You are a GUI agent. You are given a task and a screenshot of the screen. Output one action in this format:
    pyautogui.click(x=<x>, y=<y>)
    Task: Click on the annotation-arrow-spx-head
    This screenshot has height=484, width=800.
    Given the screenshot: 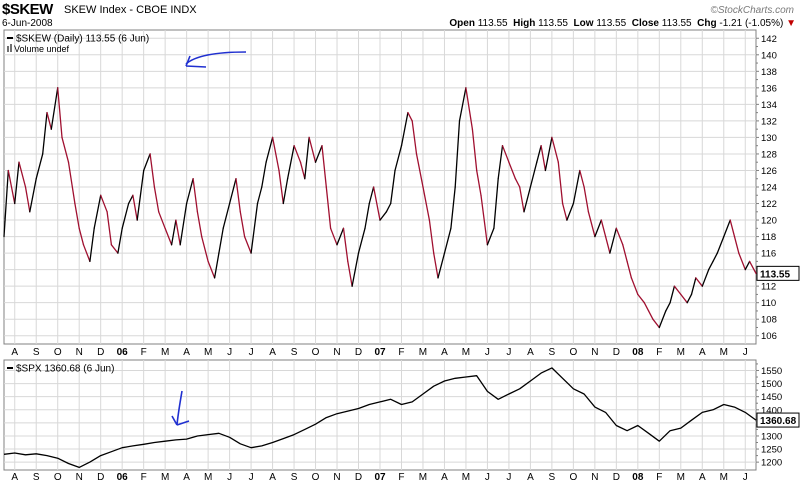 What is the action you would take?
    pyautogui.click(x=180, y=420)
    